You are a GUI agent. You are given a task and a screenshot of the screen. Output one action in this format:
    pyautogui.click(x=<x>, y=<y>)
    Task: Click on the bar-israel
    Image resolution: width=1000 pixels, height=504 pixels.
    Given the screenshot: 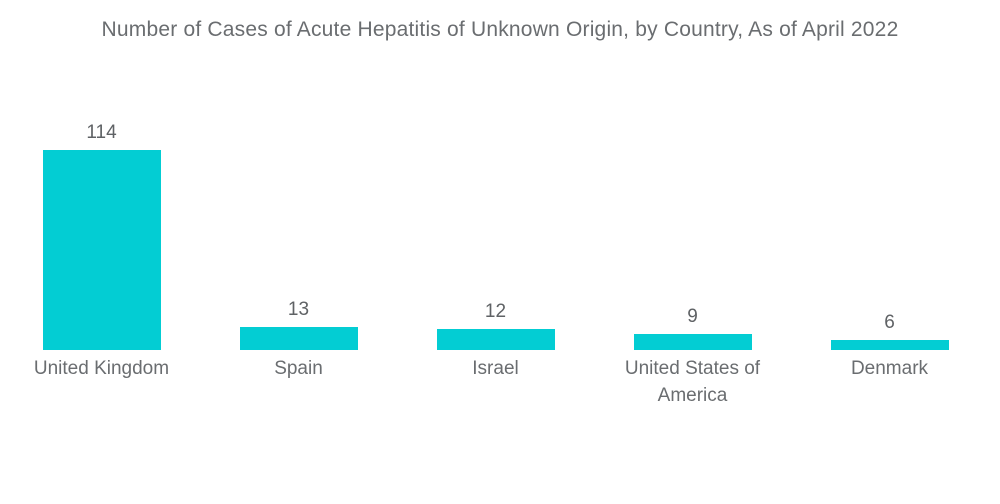 What is the action you would take?
    pyautogui.click(x=495, y=339)
    